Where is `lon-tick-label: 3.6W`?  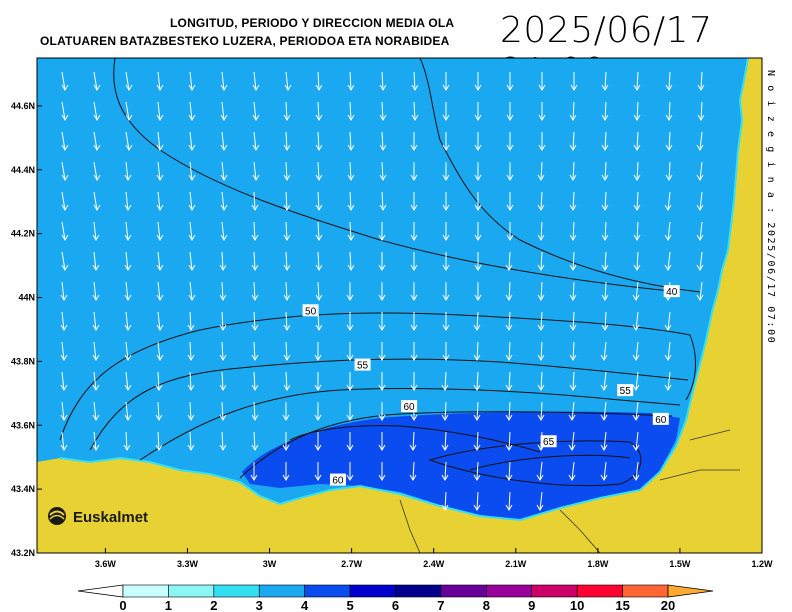 lon-tick-label: 3.6W is located at coordinates (106, 564).